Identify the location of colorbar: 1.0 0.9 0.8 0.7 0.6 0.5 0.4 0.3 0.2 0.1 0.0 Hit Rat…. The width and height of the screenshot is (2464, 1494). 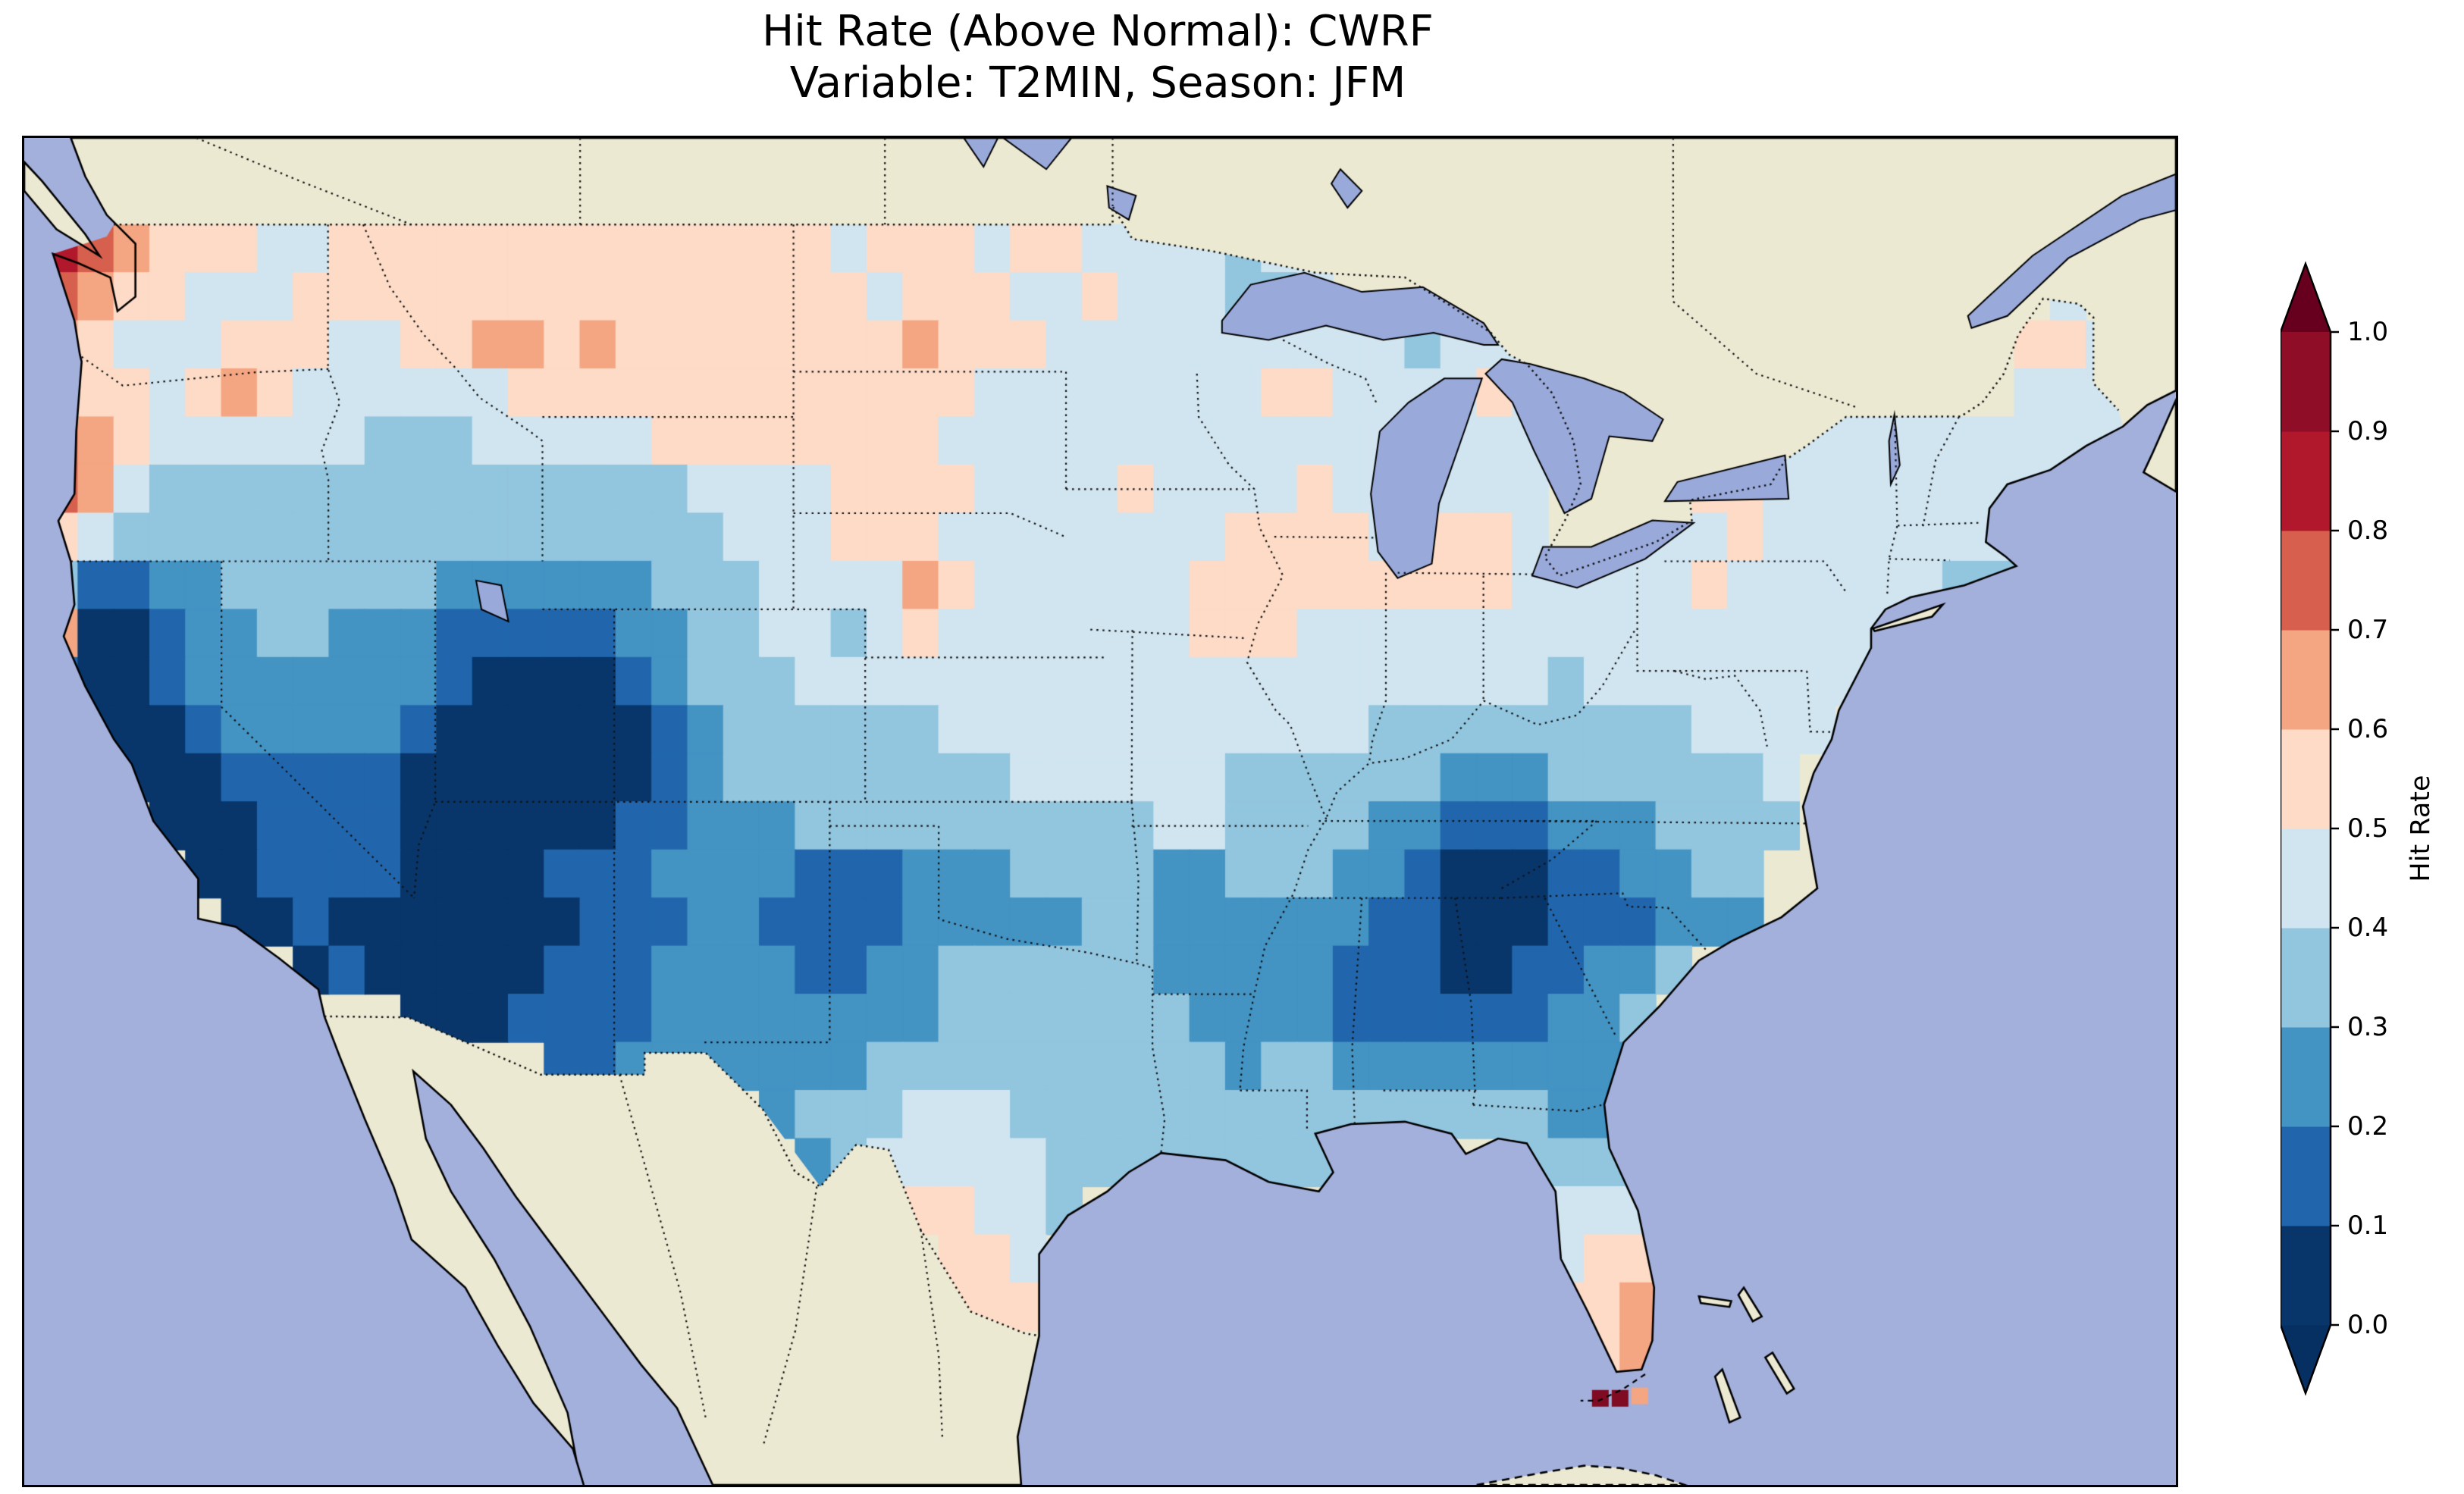
(2371, 837).